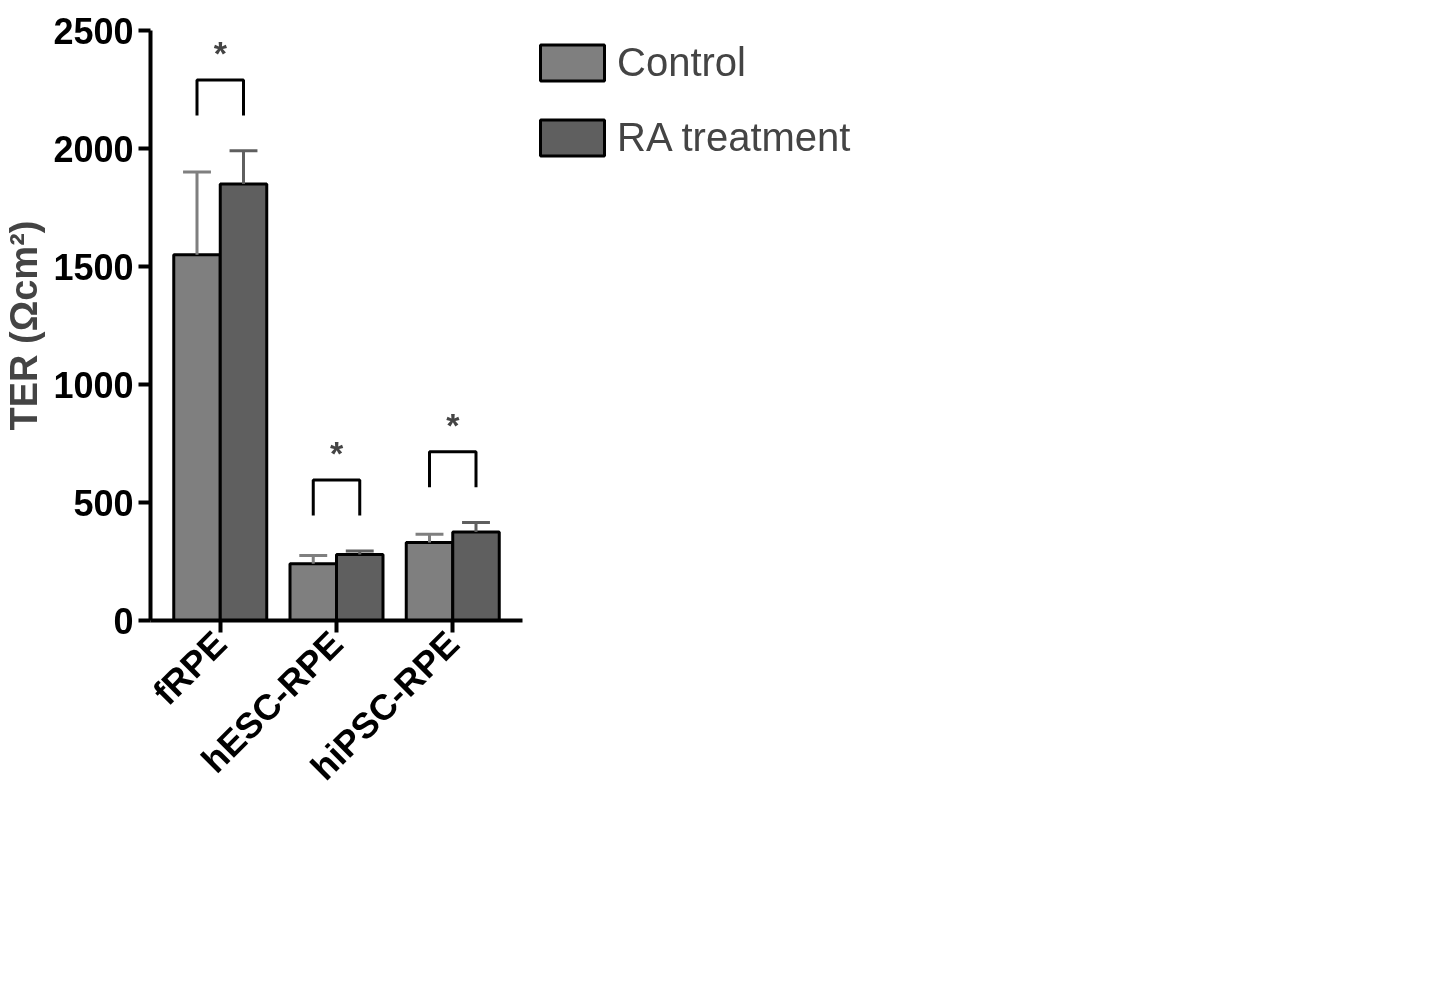 The width and height of the screenshot is (1437, 988). What do you see at coordinates (93, 31) in the screenshot?
I see `y-tick-label: 2500` at bounding box center [93, 31].